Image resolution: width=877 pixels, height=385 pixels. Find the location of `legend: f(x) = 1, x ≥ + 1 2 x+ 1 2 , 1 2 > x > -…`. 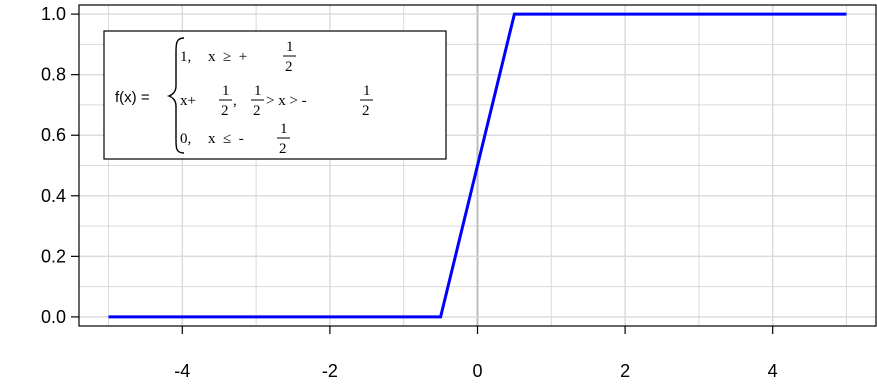

legend: f(x) = 1, x ≥ + 1 2 x+ 1 2 , 1 2 > x > -… is located at coordinates (275, 95).